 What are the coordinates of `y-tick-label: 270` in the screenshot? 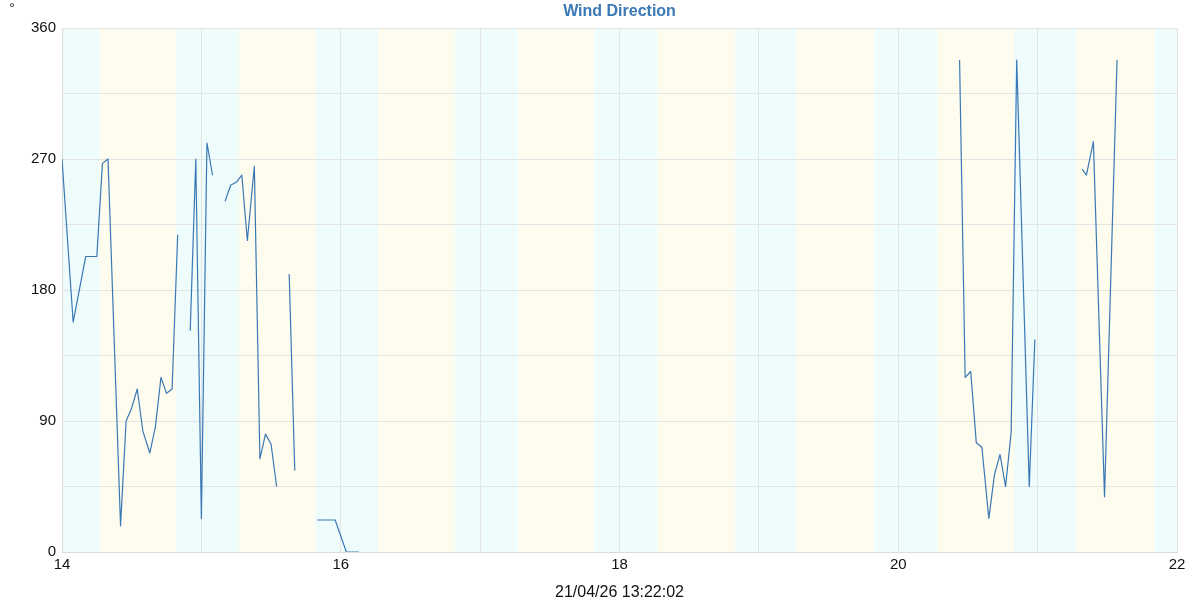 It's located at (43, 158).